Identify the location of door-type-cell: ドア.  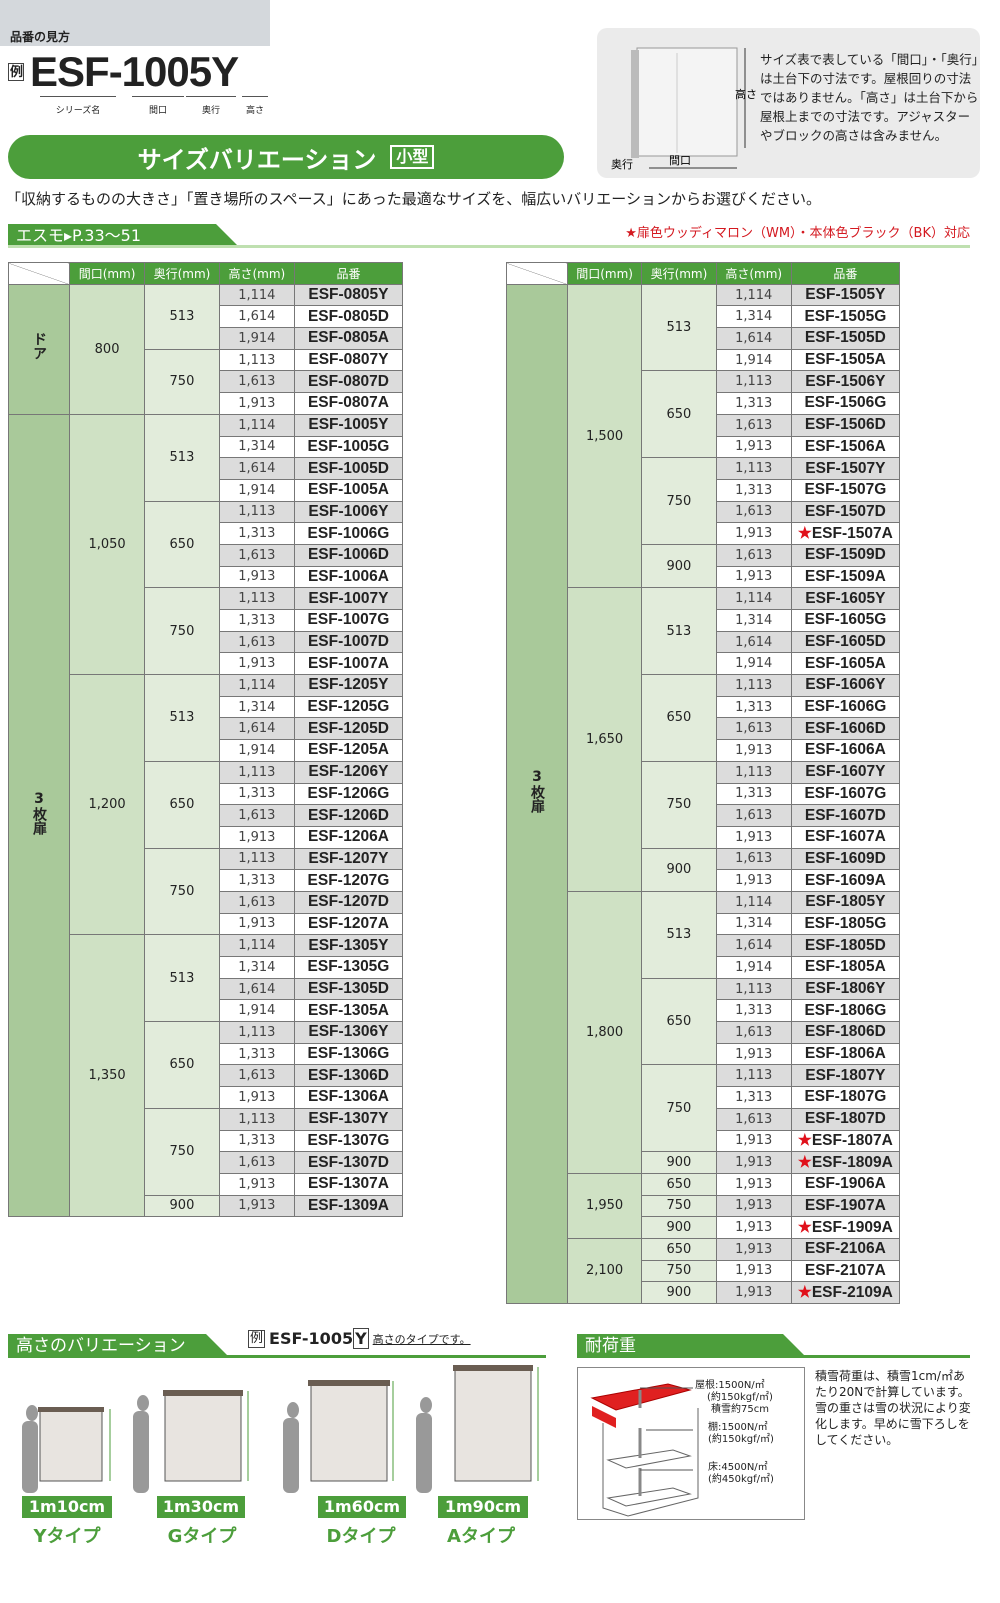
(39, 349).